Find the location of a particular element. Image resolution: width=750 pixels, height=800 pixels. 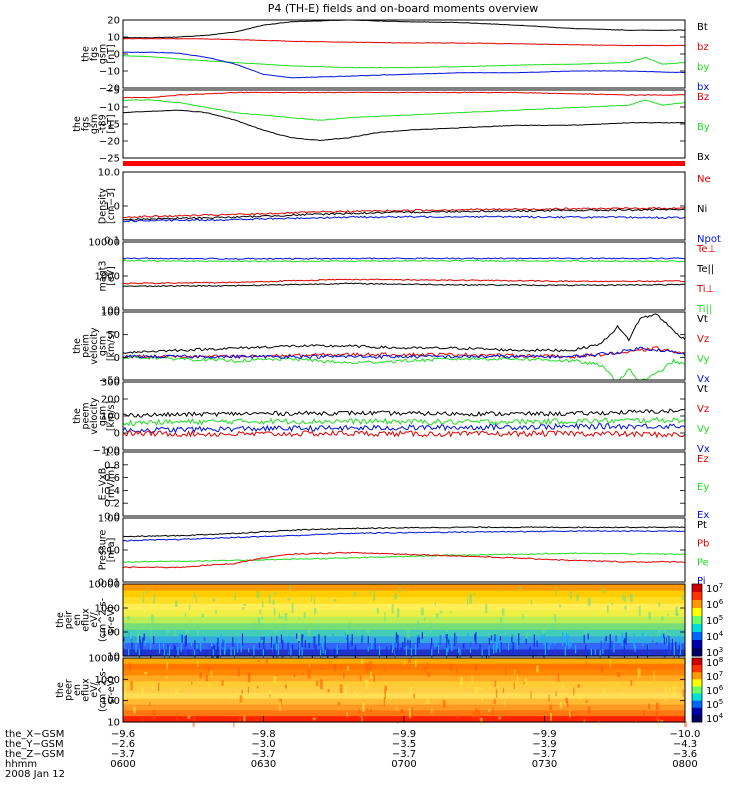

y-axis-label: [nT] is located at coordinates (111, 123).